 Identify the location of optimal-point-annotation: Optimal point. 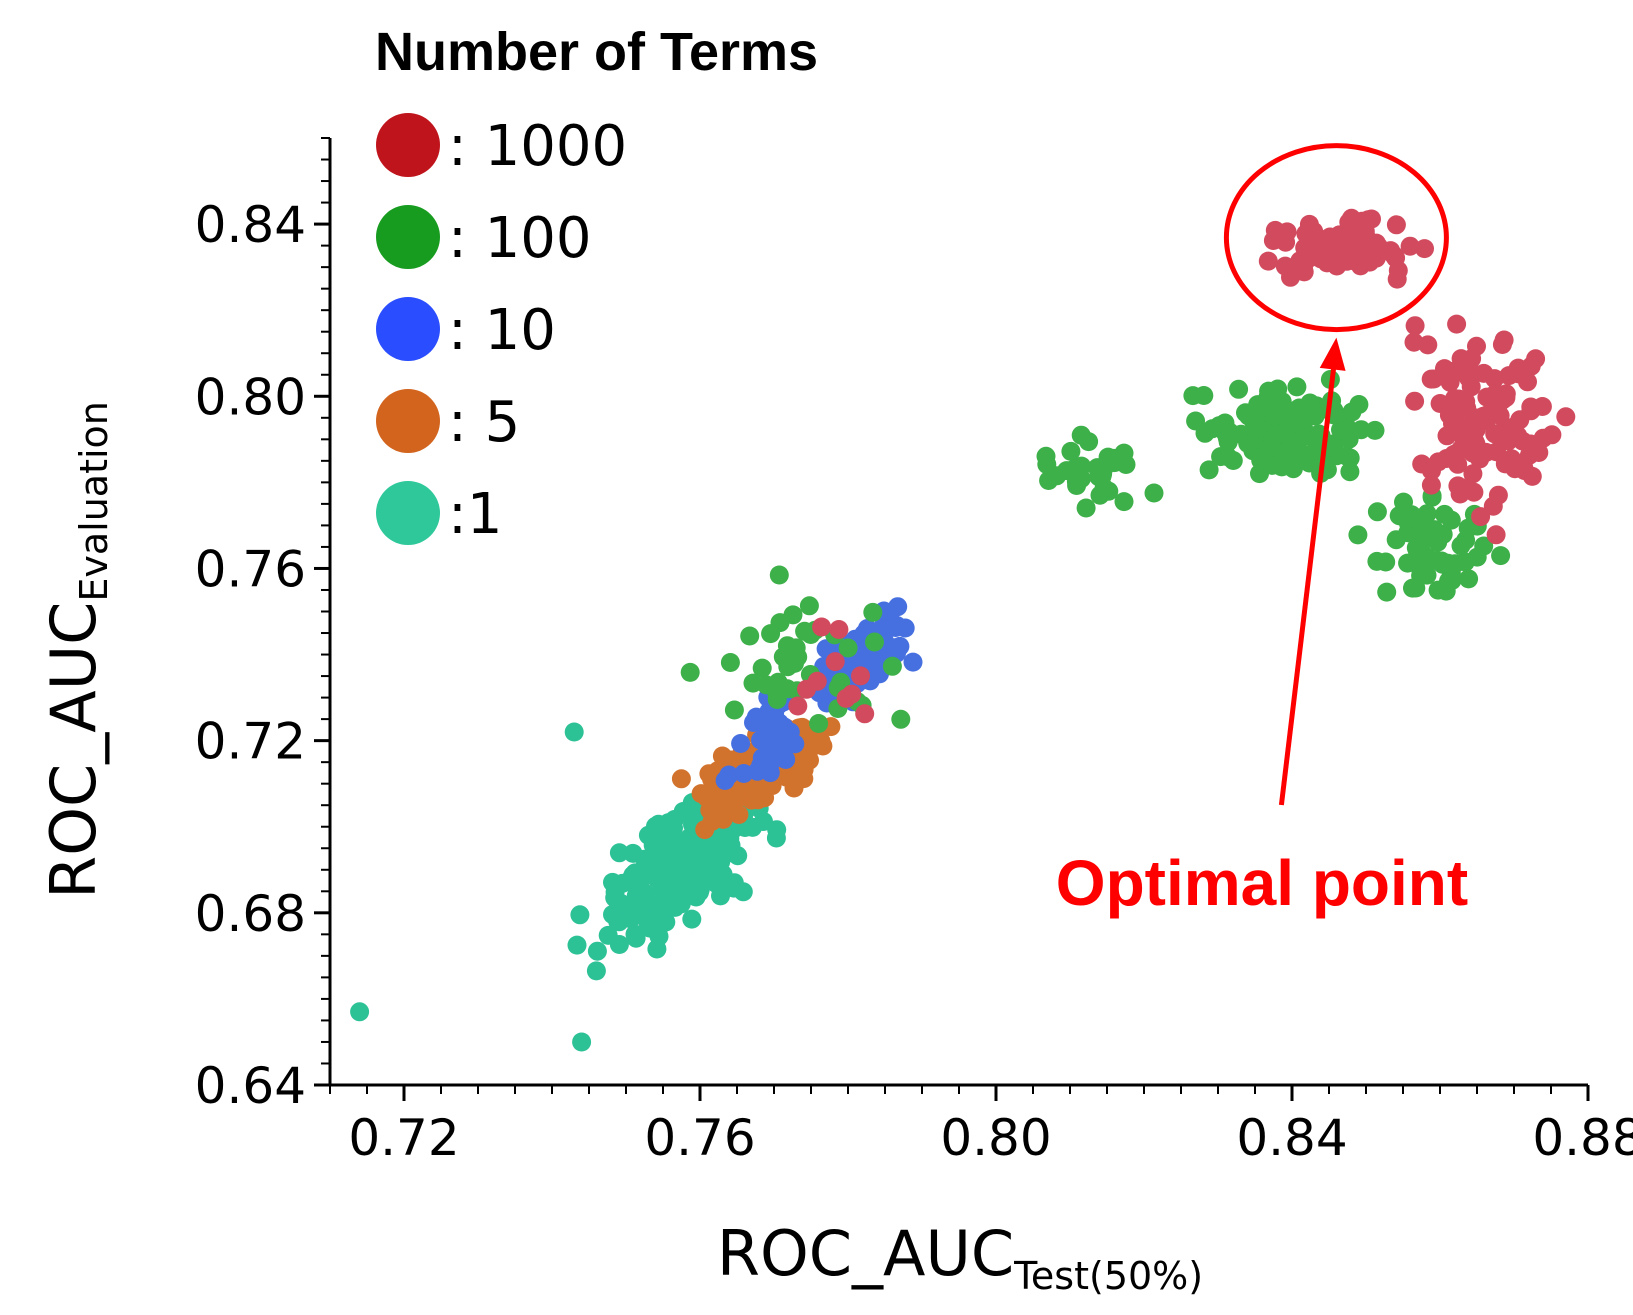
(1262, 531).